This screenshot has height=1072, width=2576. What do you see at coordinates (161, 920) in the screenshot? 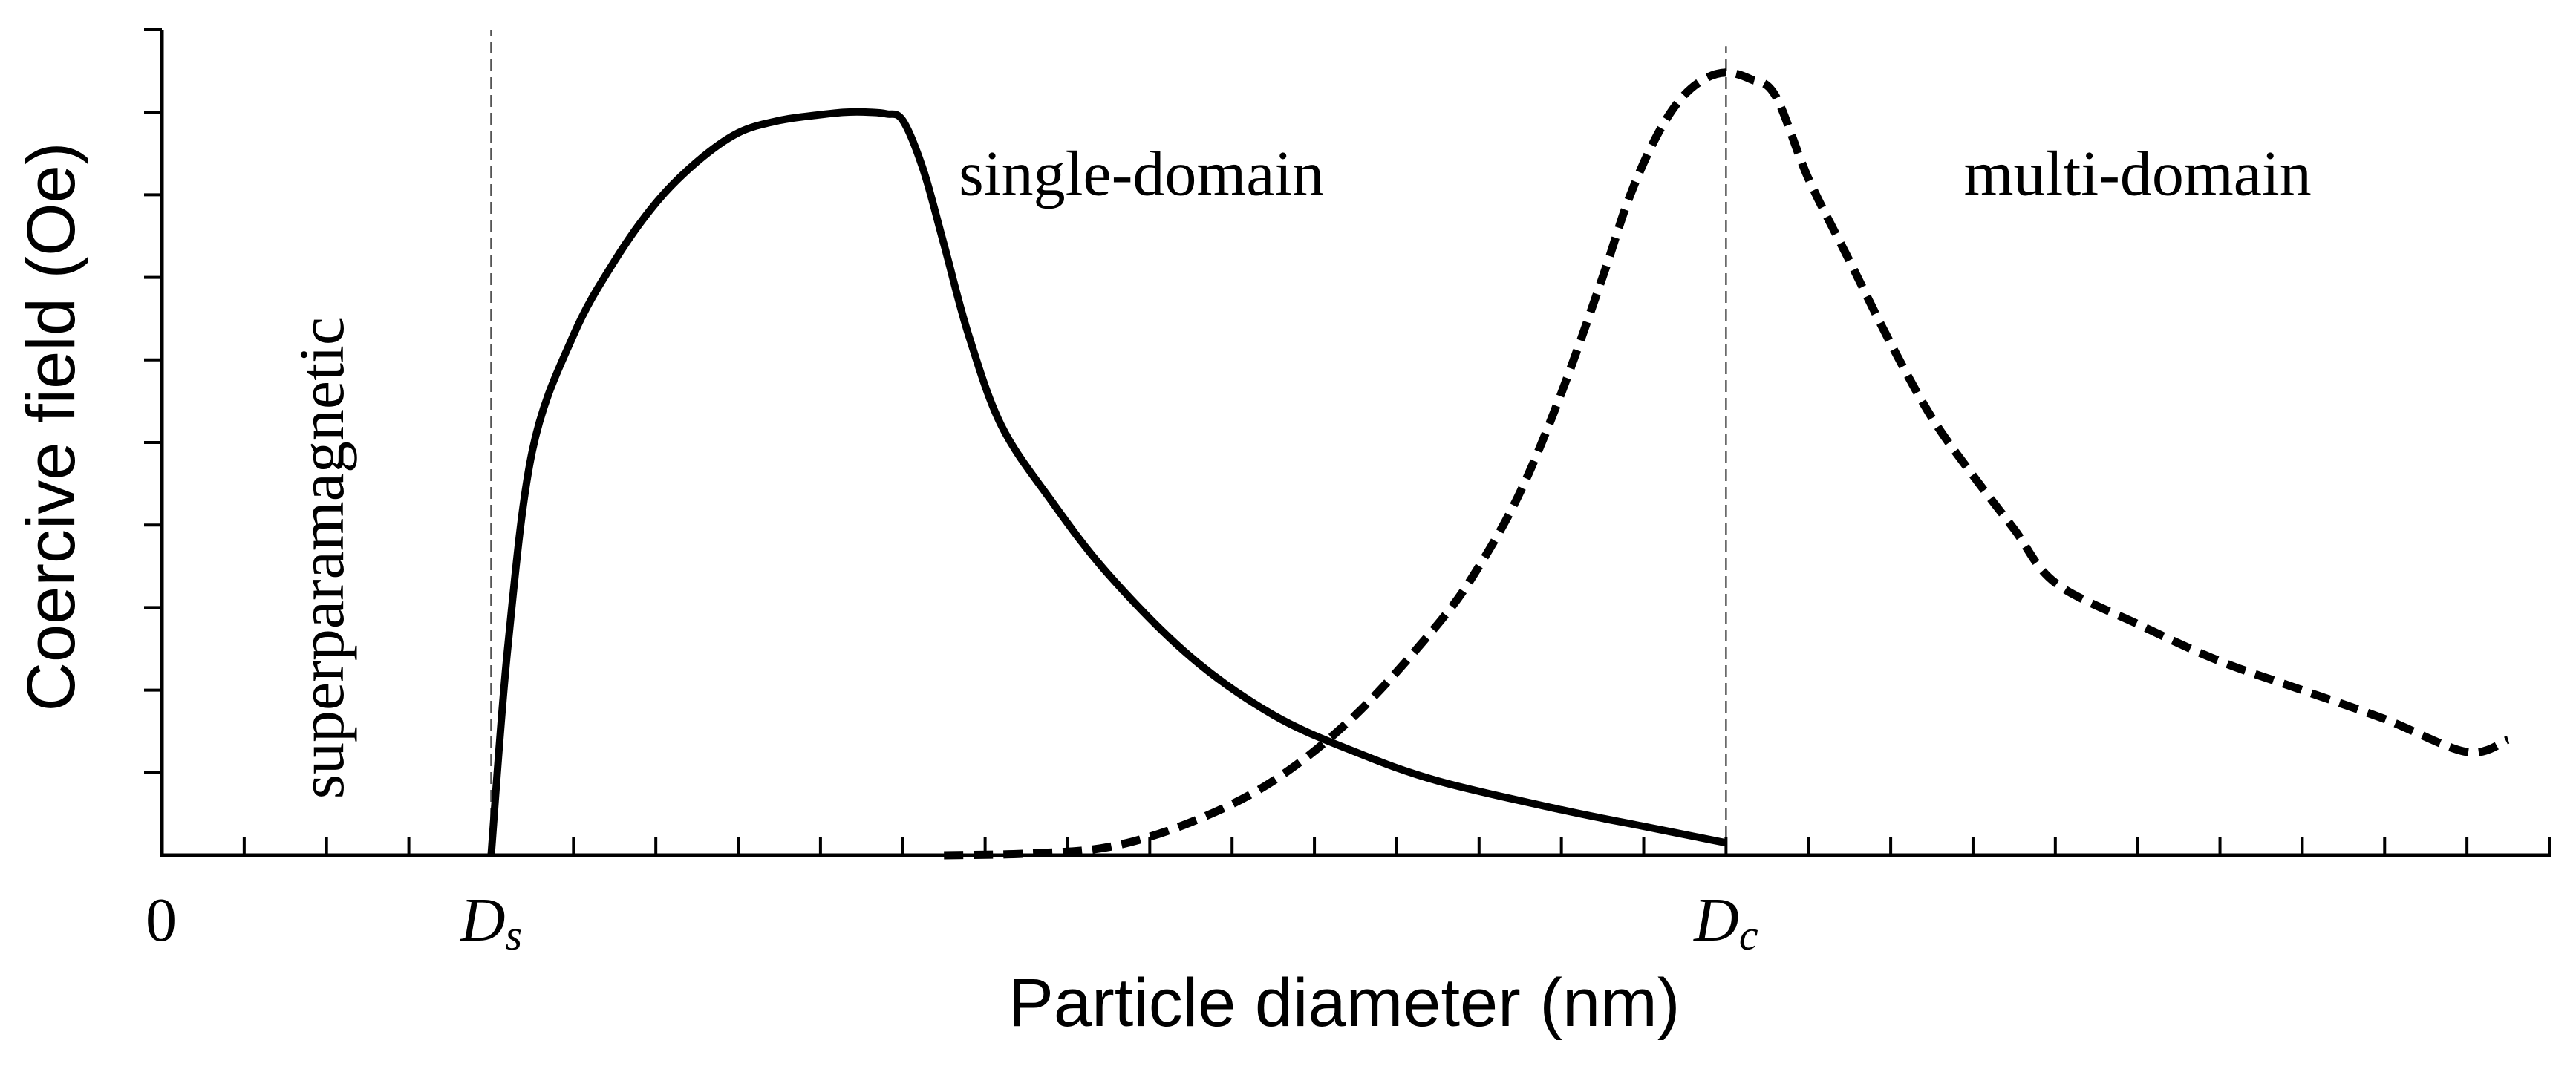
I see `x-tick-label-1: 0` at bounding box center [161, 920].